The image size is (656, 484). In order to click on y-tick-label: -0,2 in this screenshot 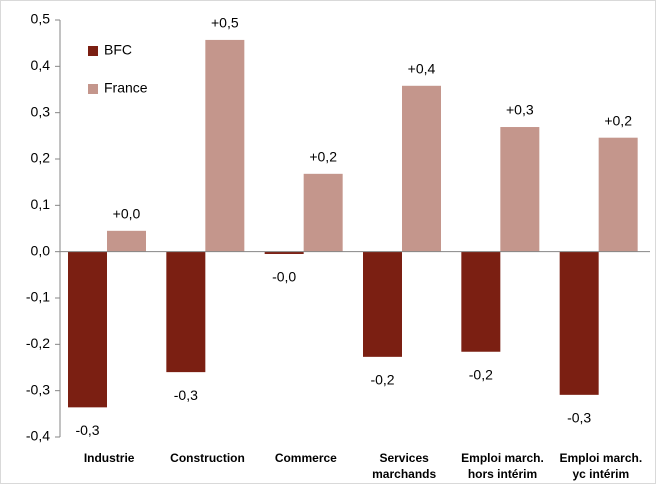, I will do `click(38, 343)`.